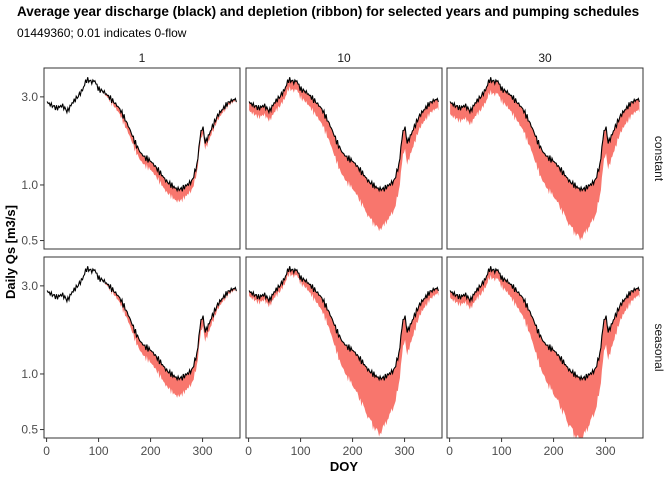 This screenshot has width=672, height=480. Describe the element at coordinates (659, 347) in the screenshot. I see `row-strip-label: seasonal` at that location.